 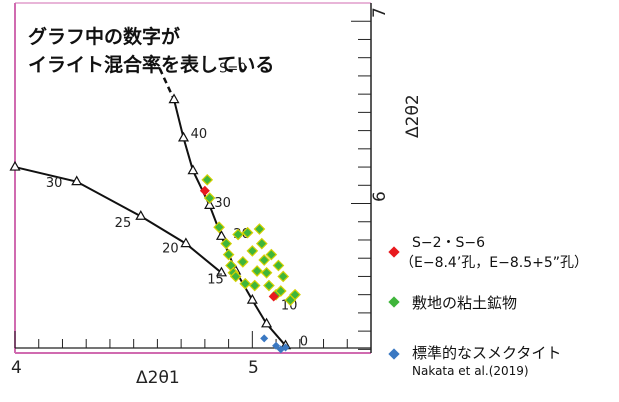 I want to click on curve-label: 20, so click(x=170, y=249).